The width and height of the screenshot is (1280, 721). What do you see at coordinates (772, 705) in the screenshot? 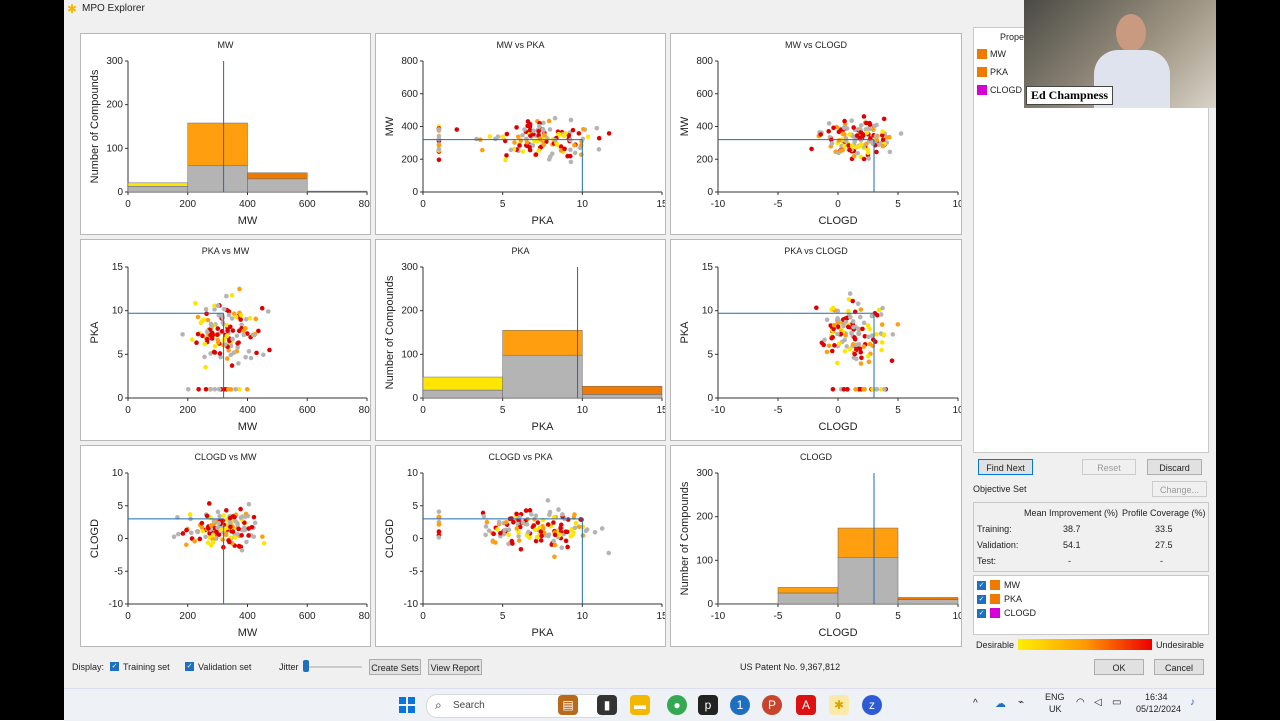
I see `powerpoint-icon: P` at bounding box center [772, 705].